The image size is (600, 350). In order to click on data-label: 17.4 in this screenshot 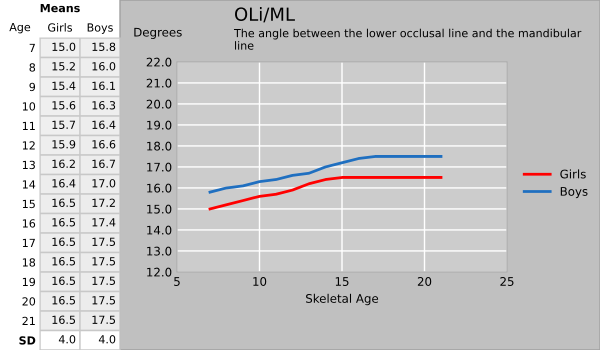, I will do `click(104, 222)`.